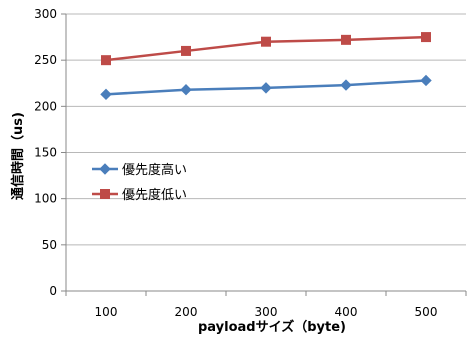  Describe the element at coordinates (346, 312) in the screenshot. I see `x-tick-label: 400` at that location.